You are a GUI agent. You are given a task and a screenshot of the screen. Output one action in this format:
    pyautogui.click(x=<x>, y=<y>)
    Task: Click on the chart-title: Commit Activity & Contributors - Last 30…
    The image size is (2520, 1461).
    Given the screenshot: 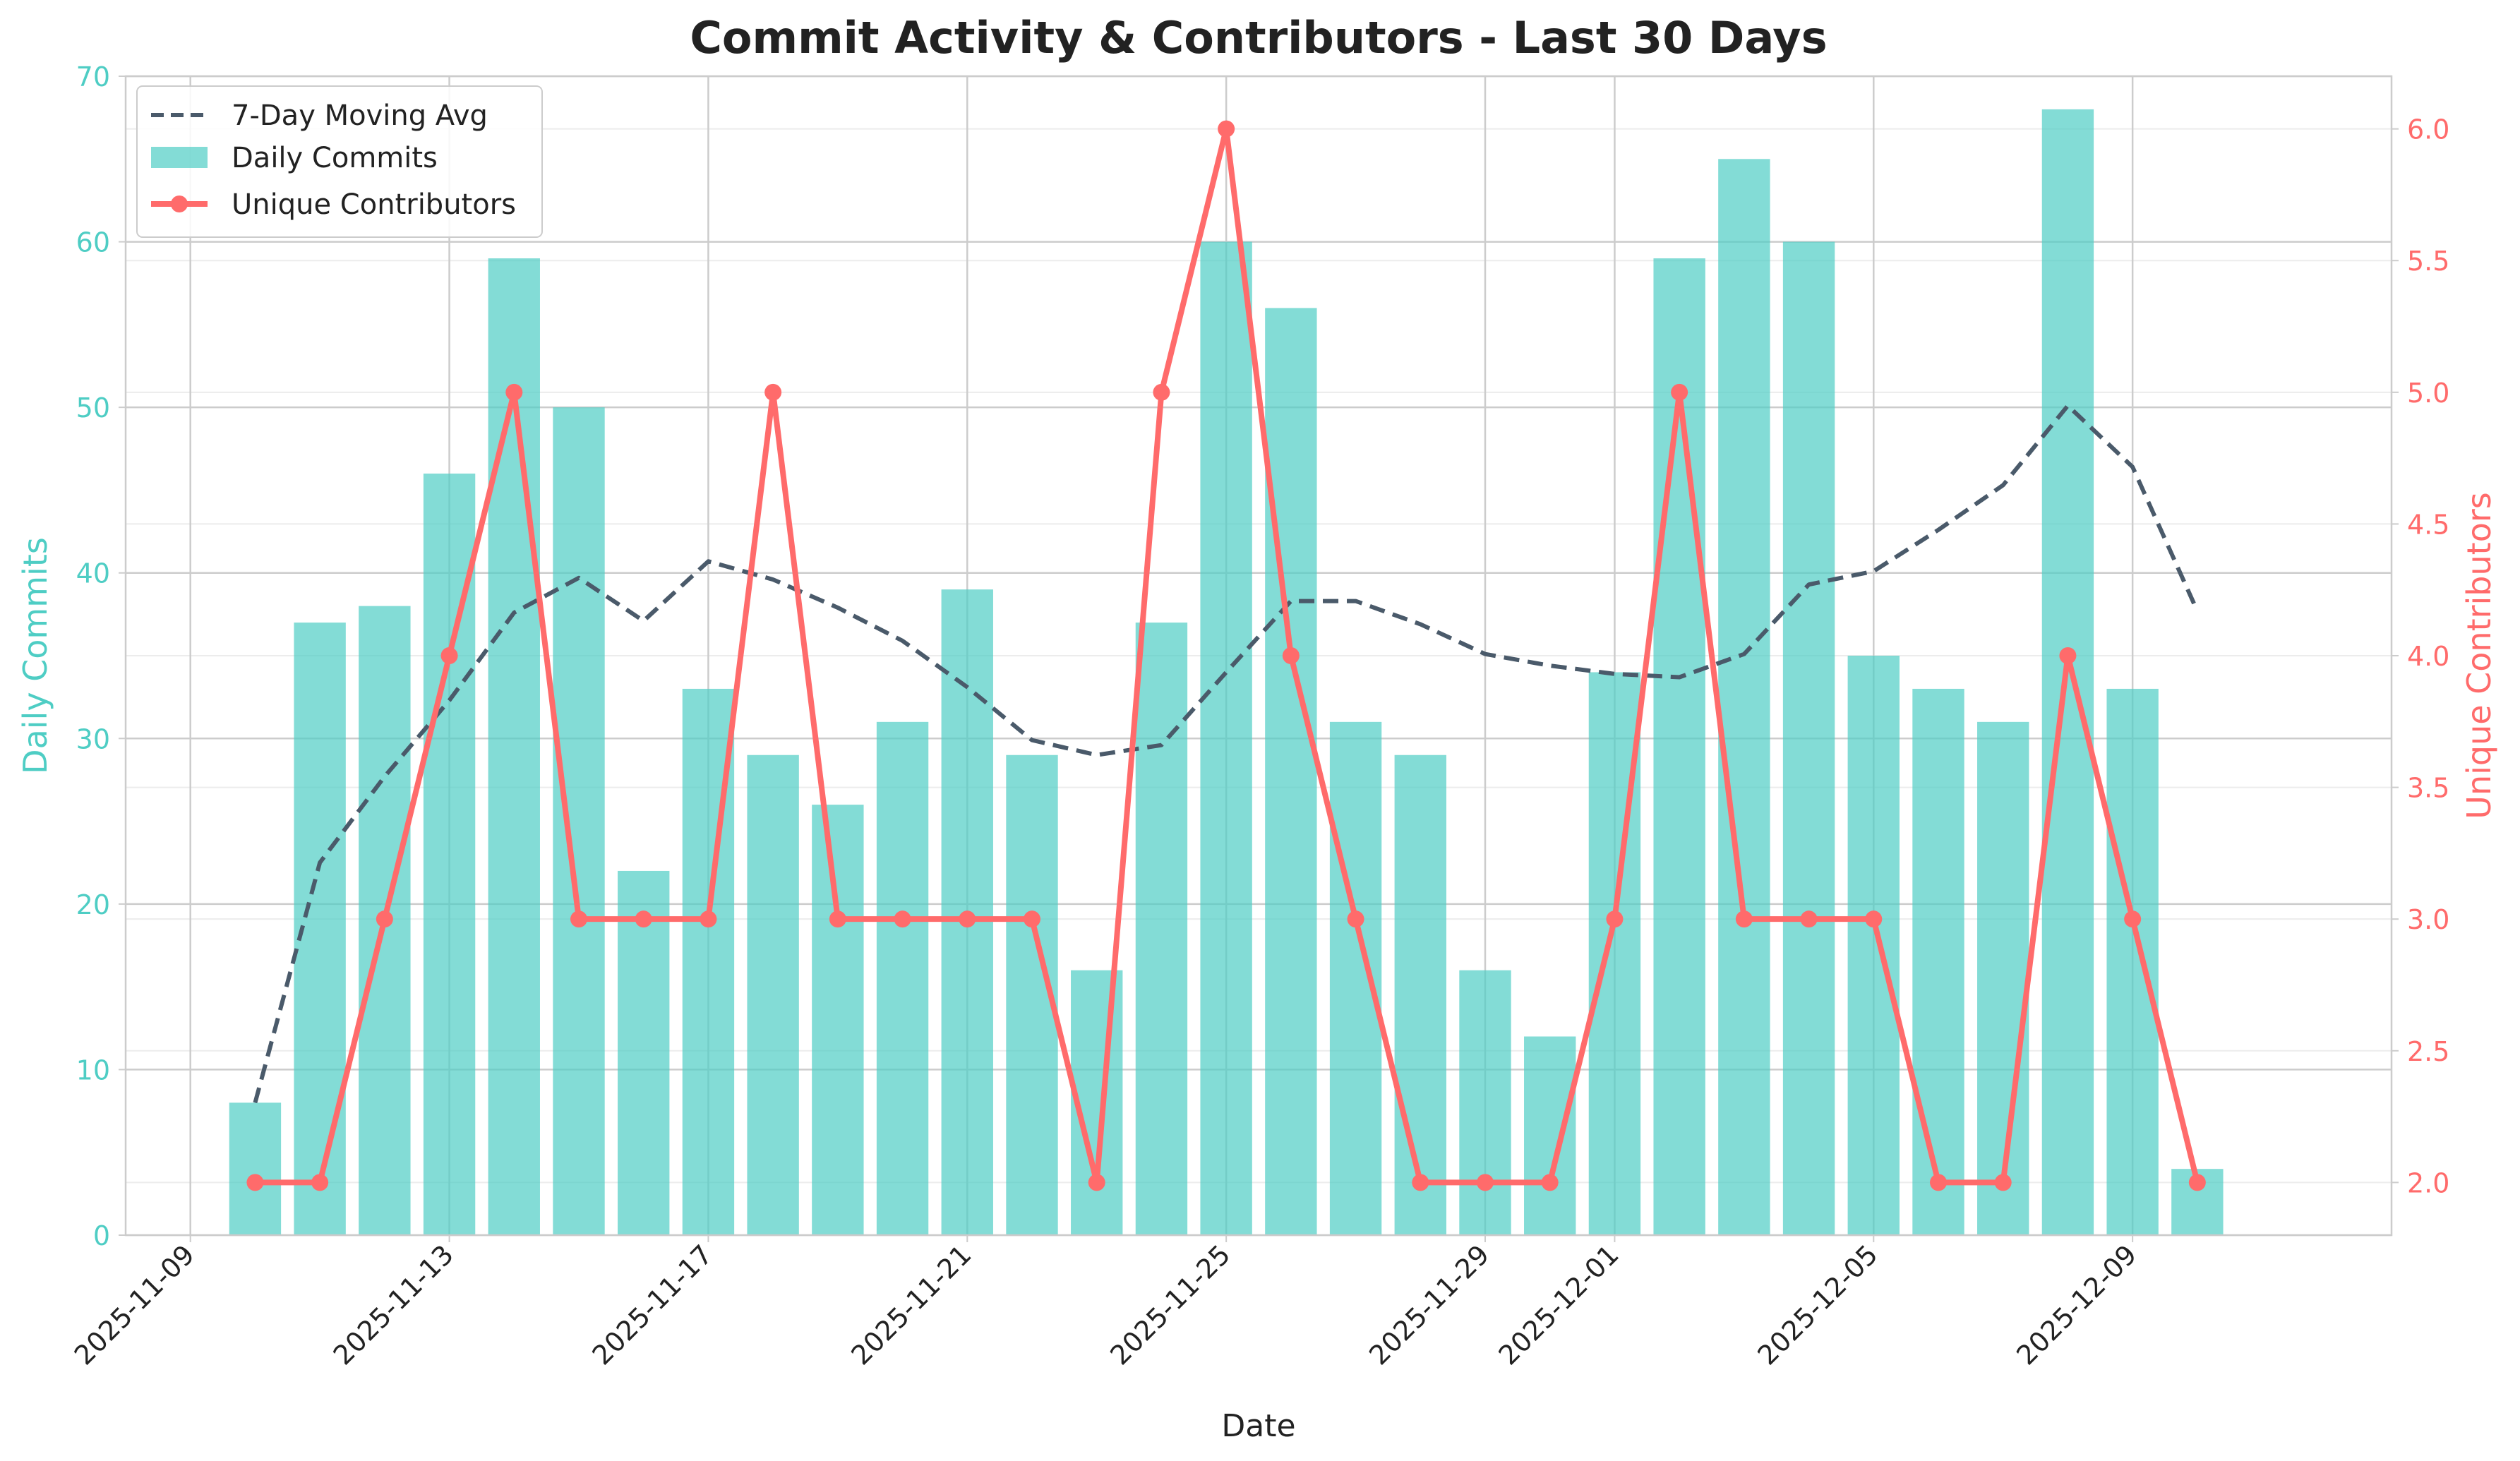 What is the action you would take?
    pyautogui.click(x=1258, y=38)
    